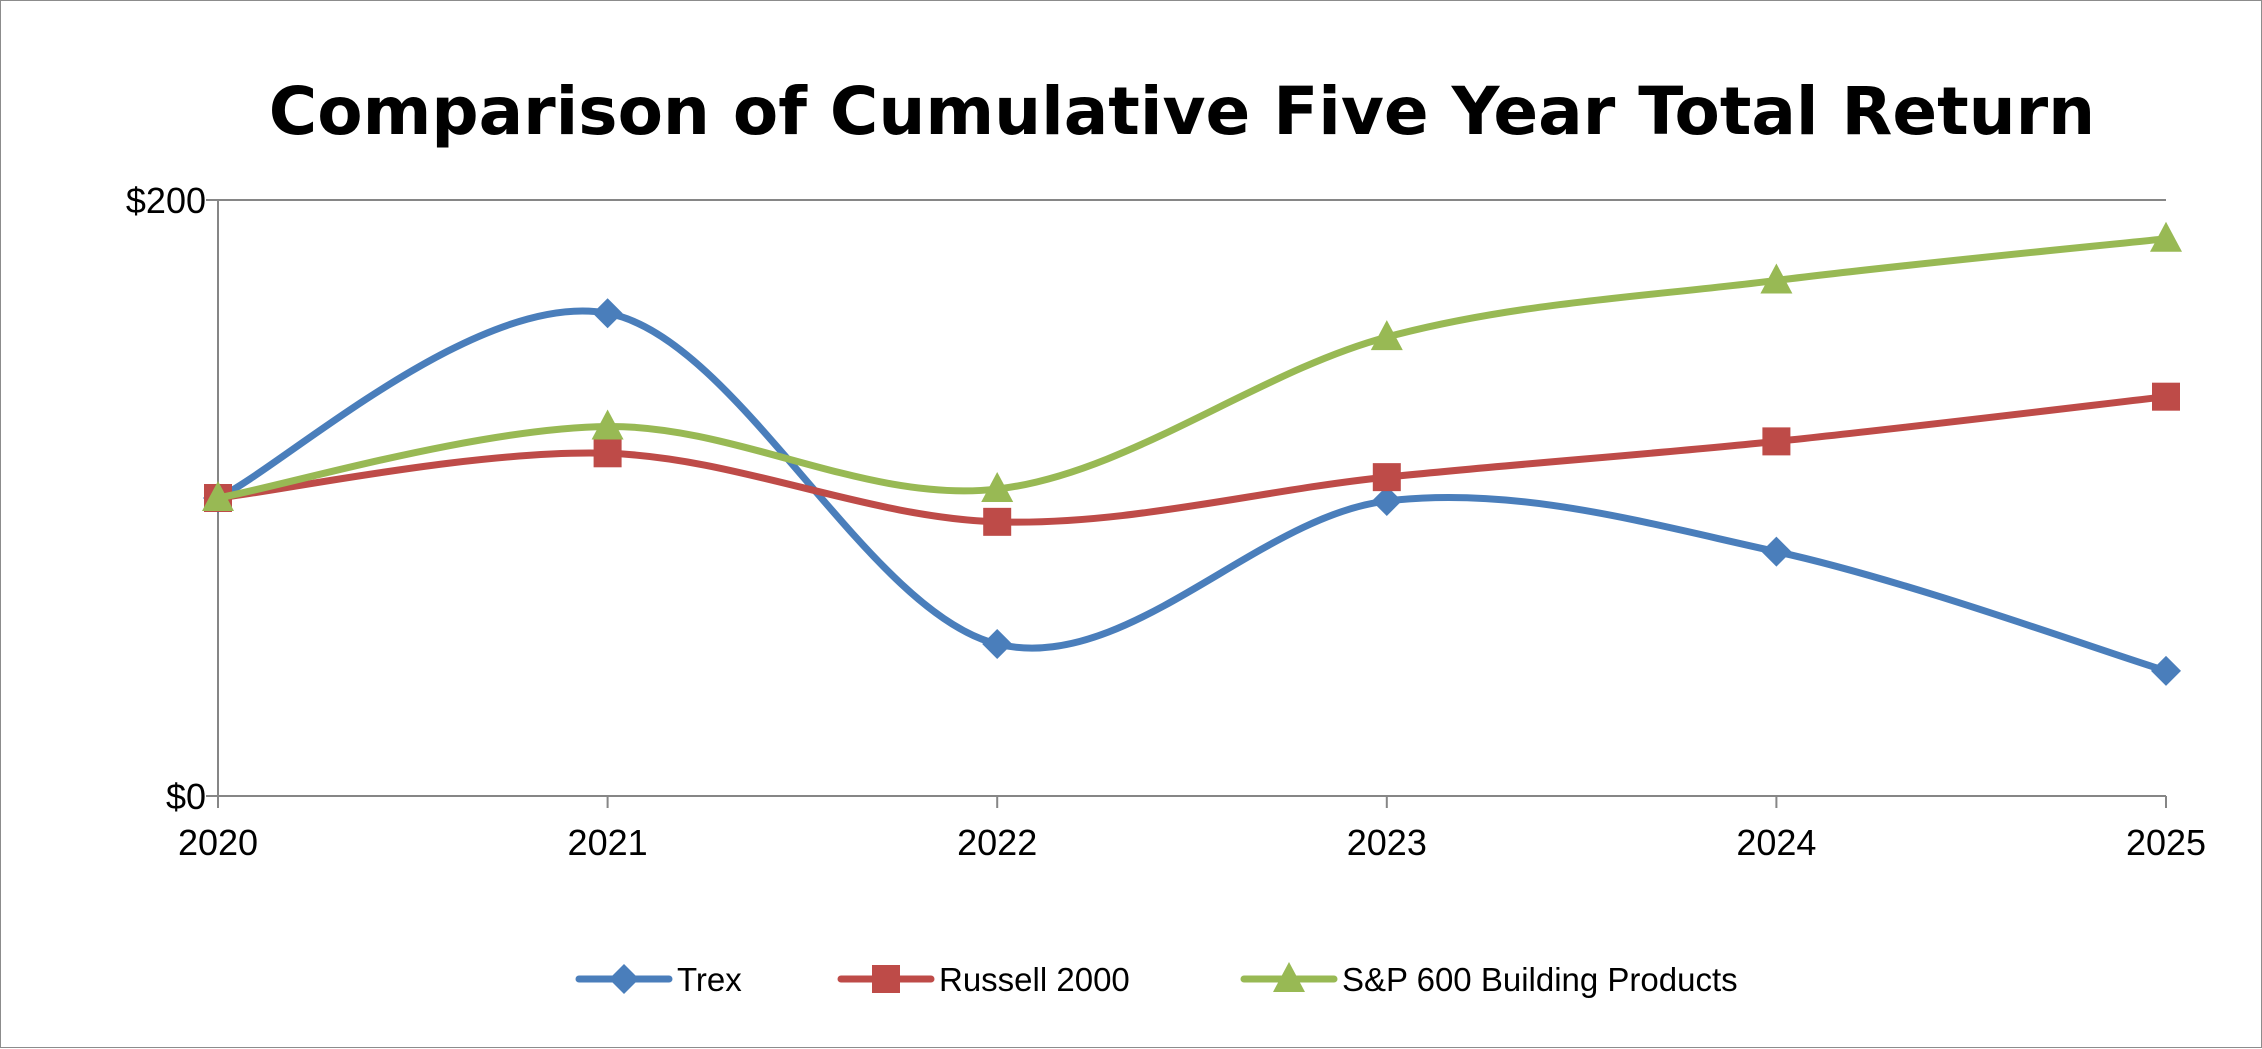  Describe the element at coordinates (1386, 500) in the screenshot. I see `data-point-trex-2023` at that location.